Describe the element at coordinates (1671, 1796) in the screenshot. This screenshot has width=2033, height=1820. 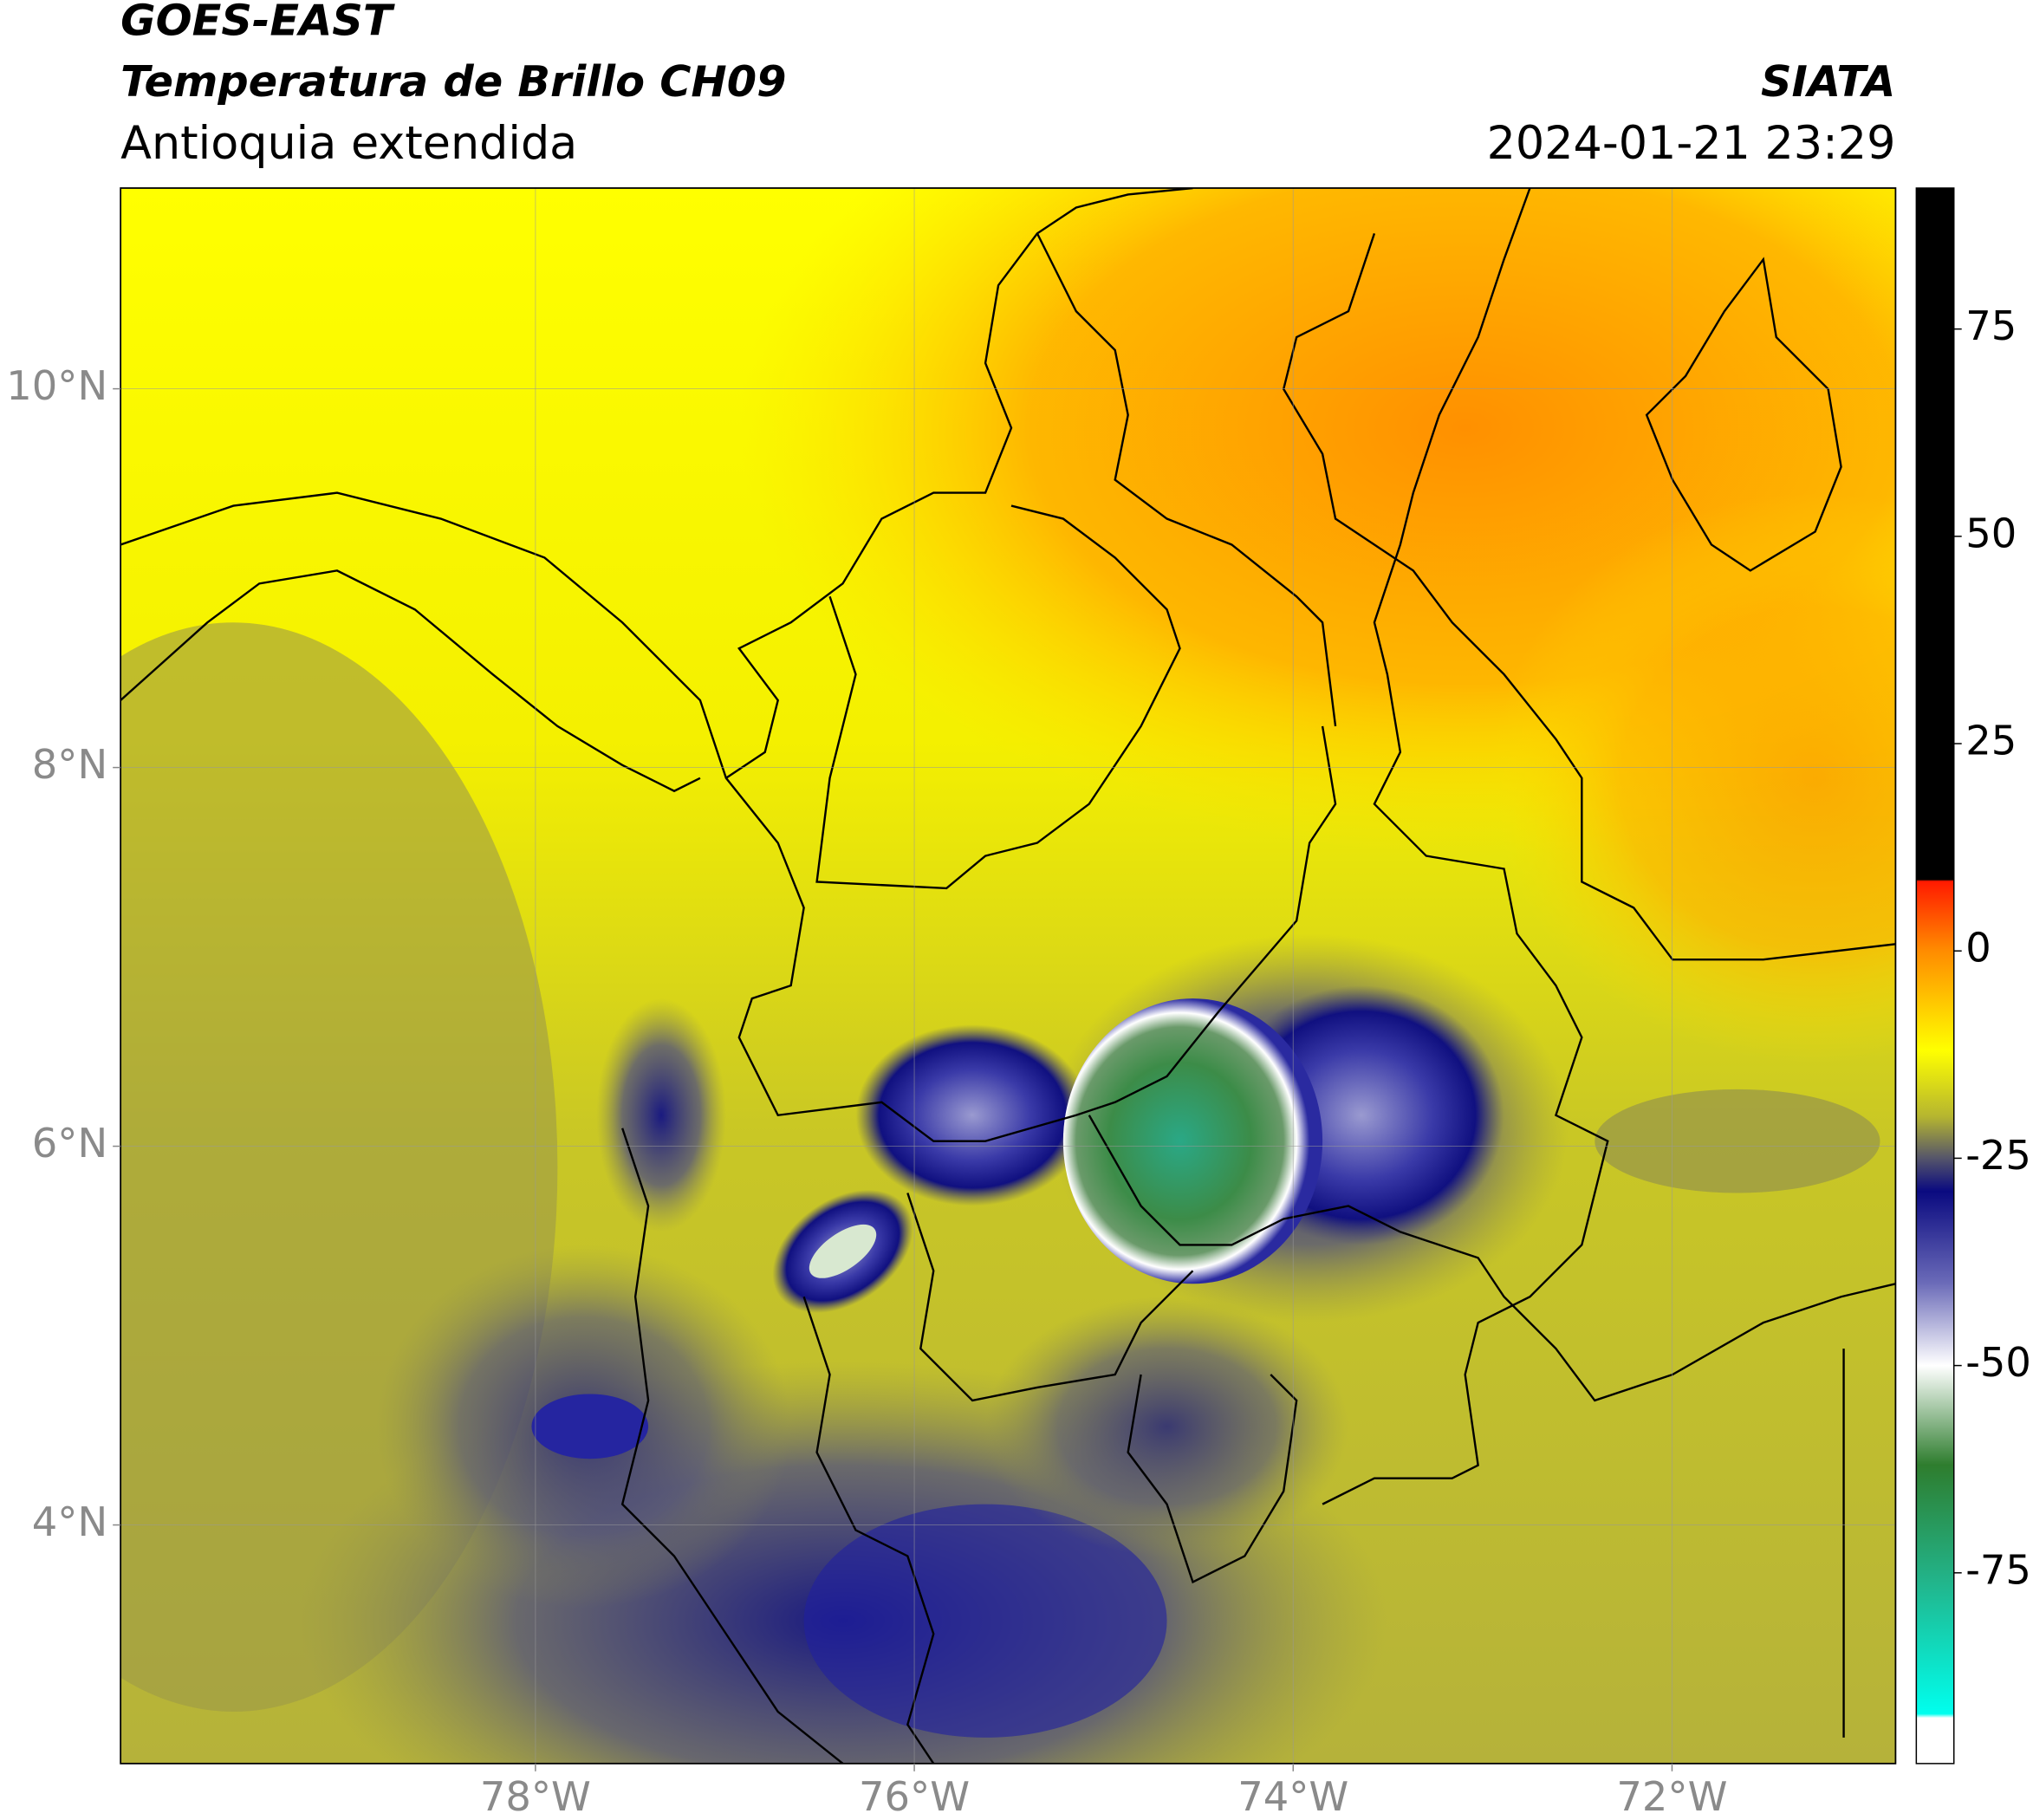
I see `x-tick-label: 72°W` at that location.